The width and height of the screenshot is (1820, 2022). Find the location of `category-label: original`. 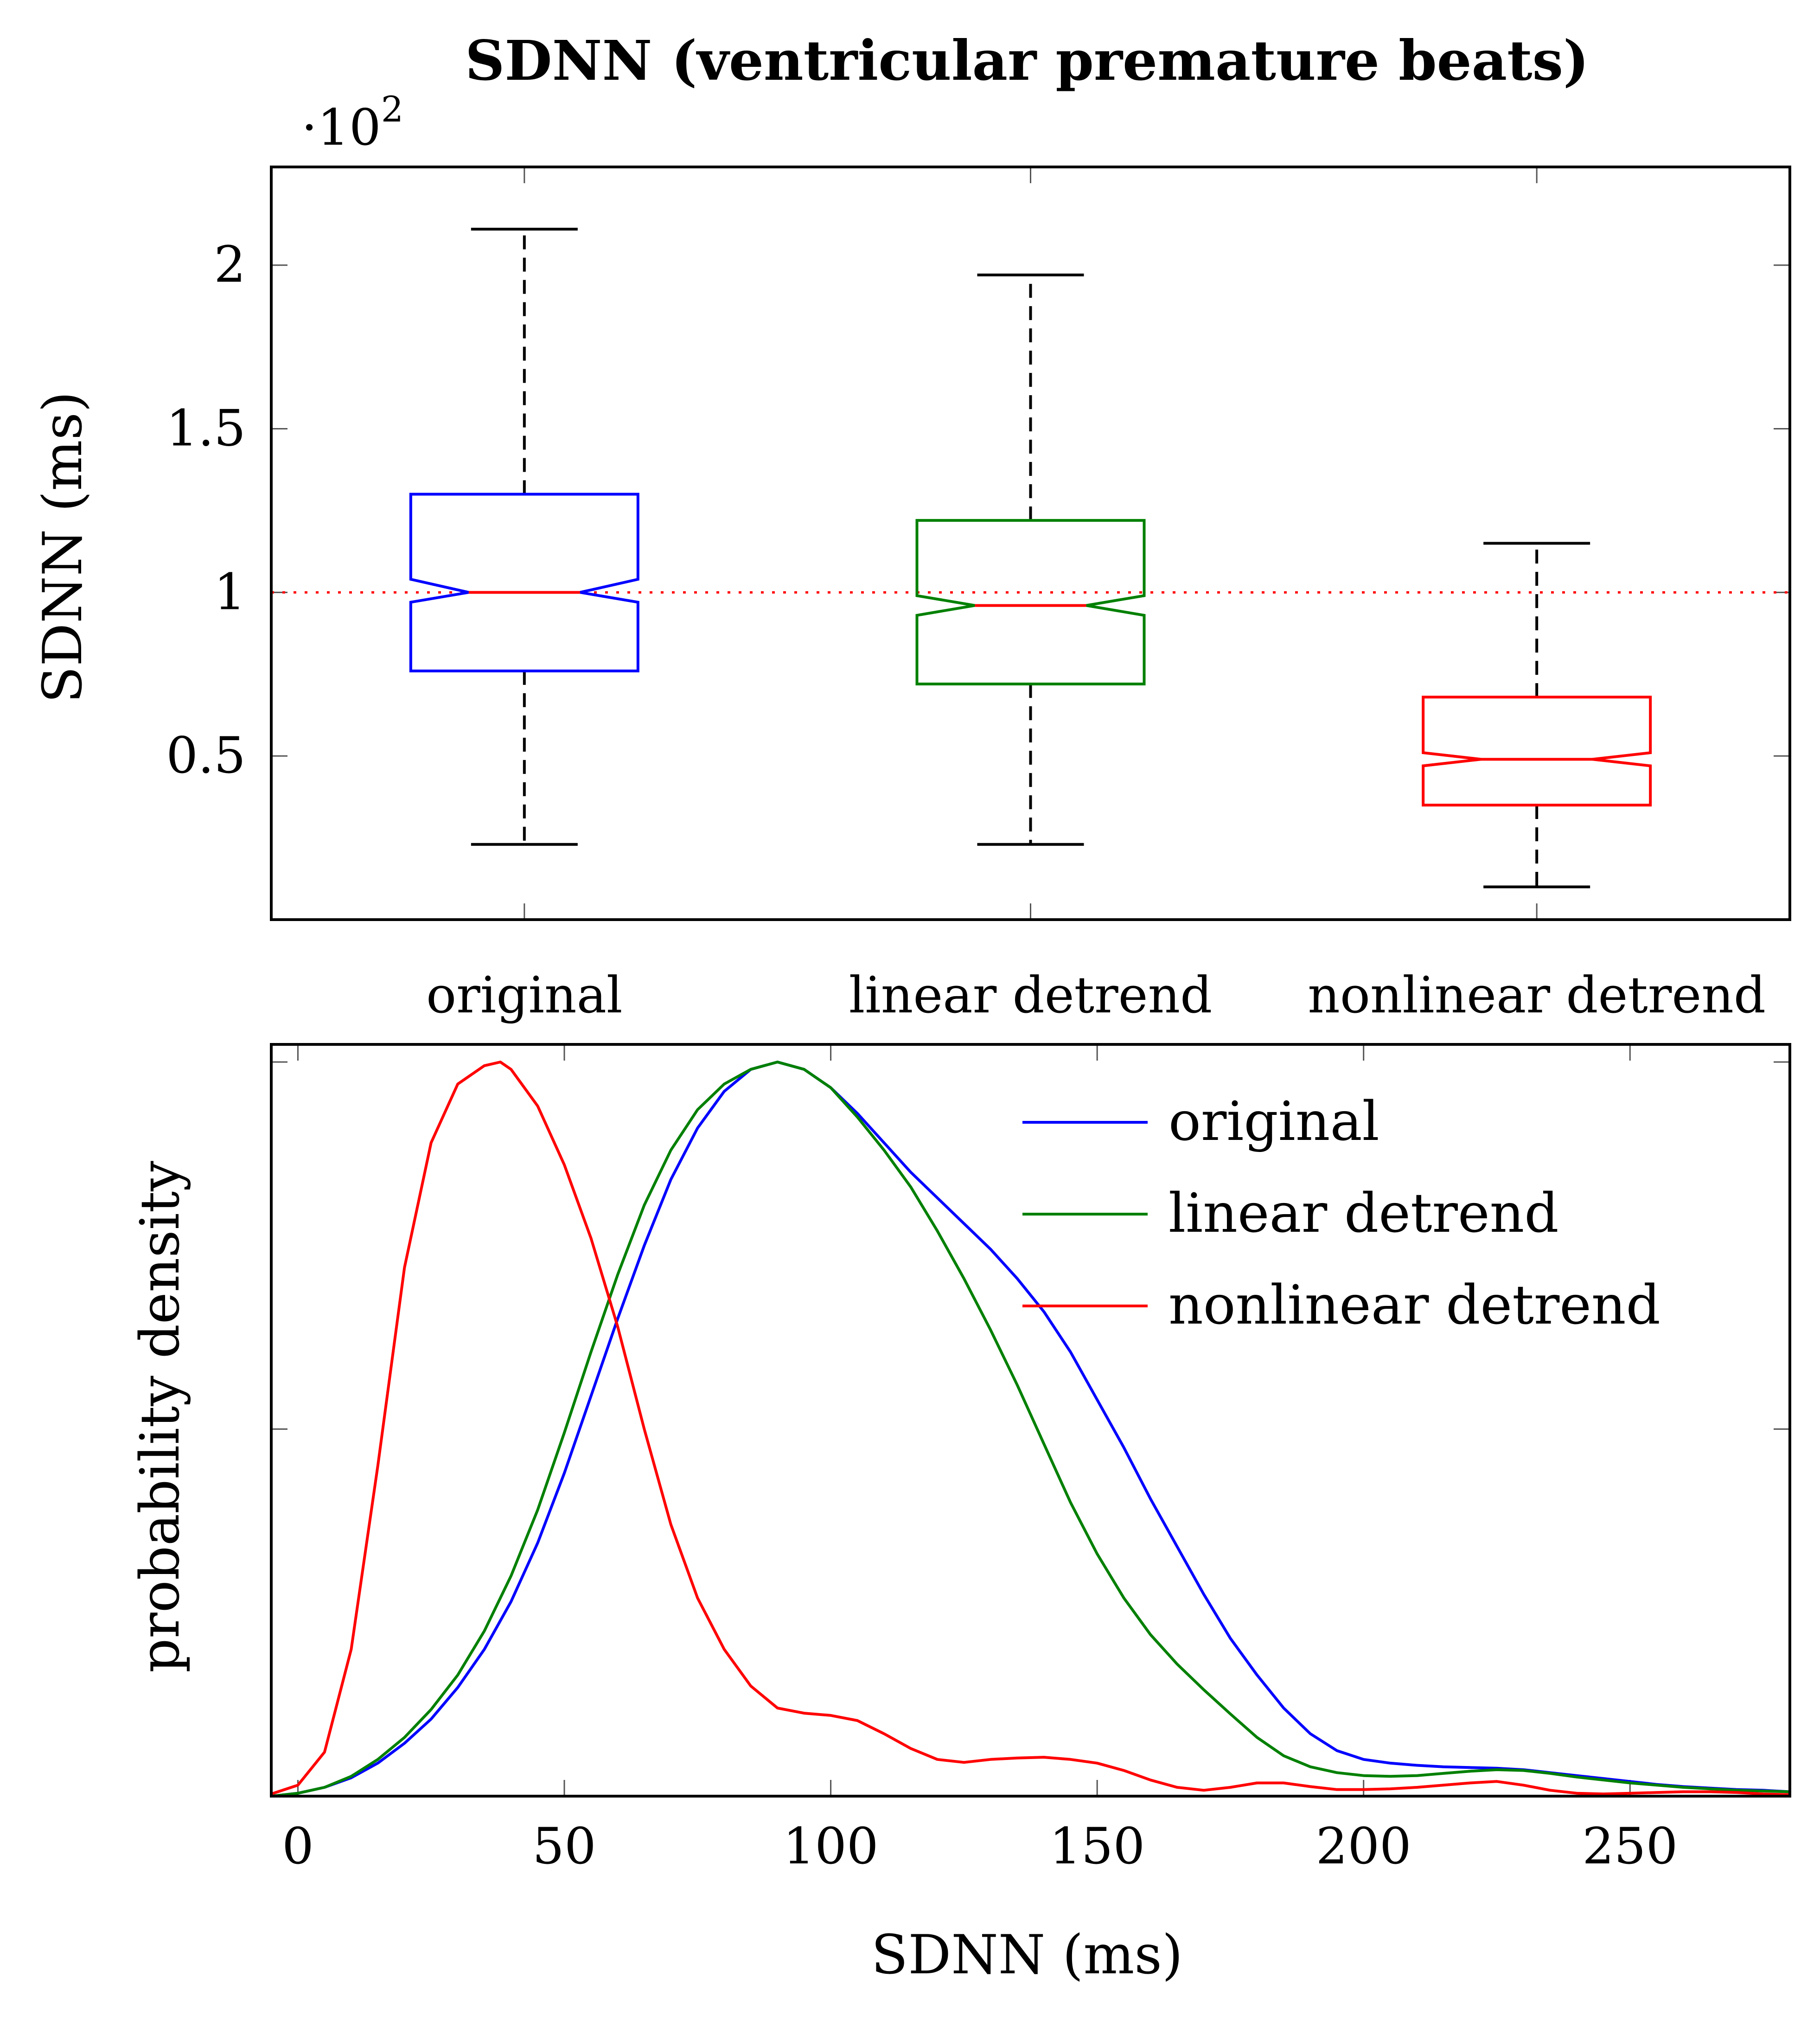

category-label: original is located at coordinates (524, 995).